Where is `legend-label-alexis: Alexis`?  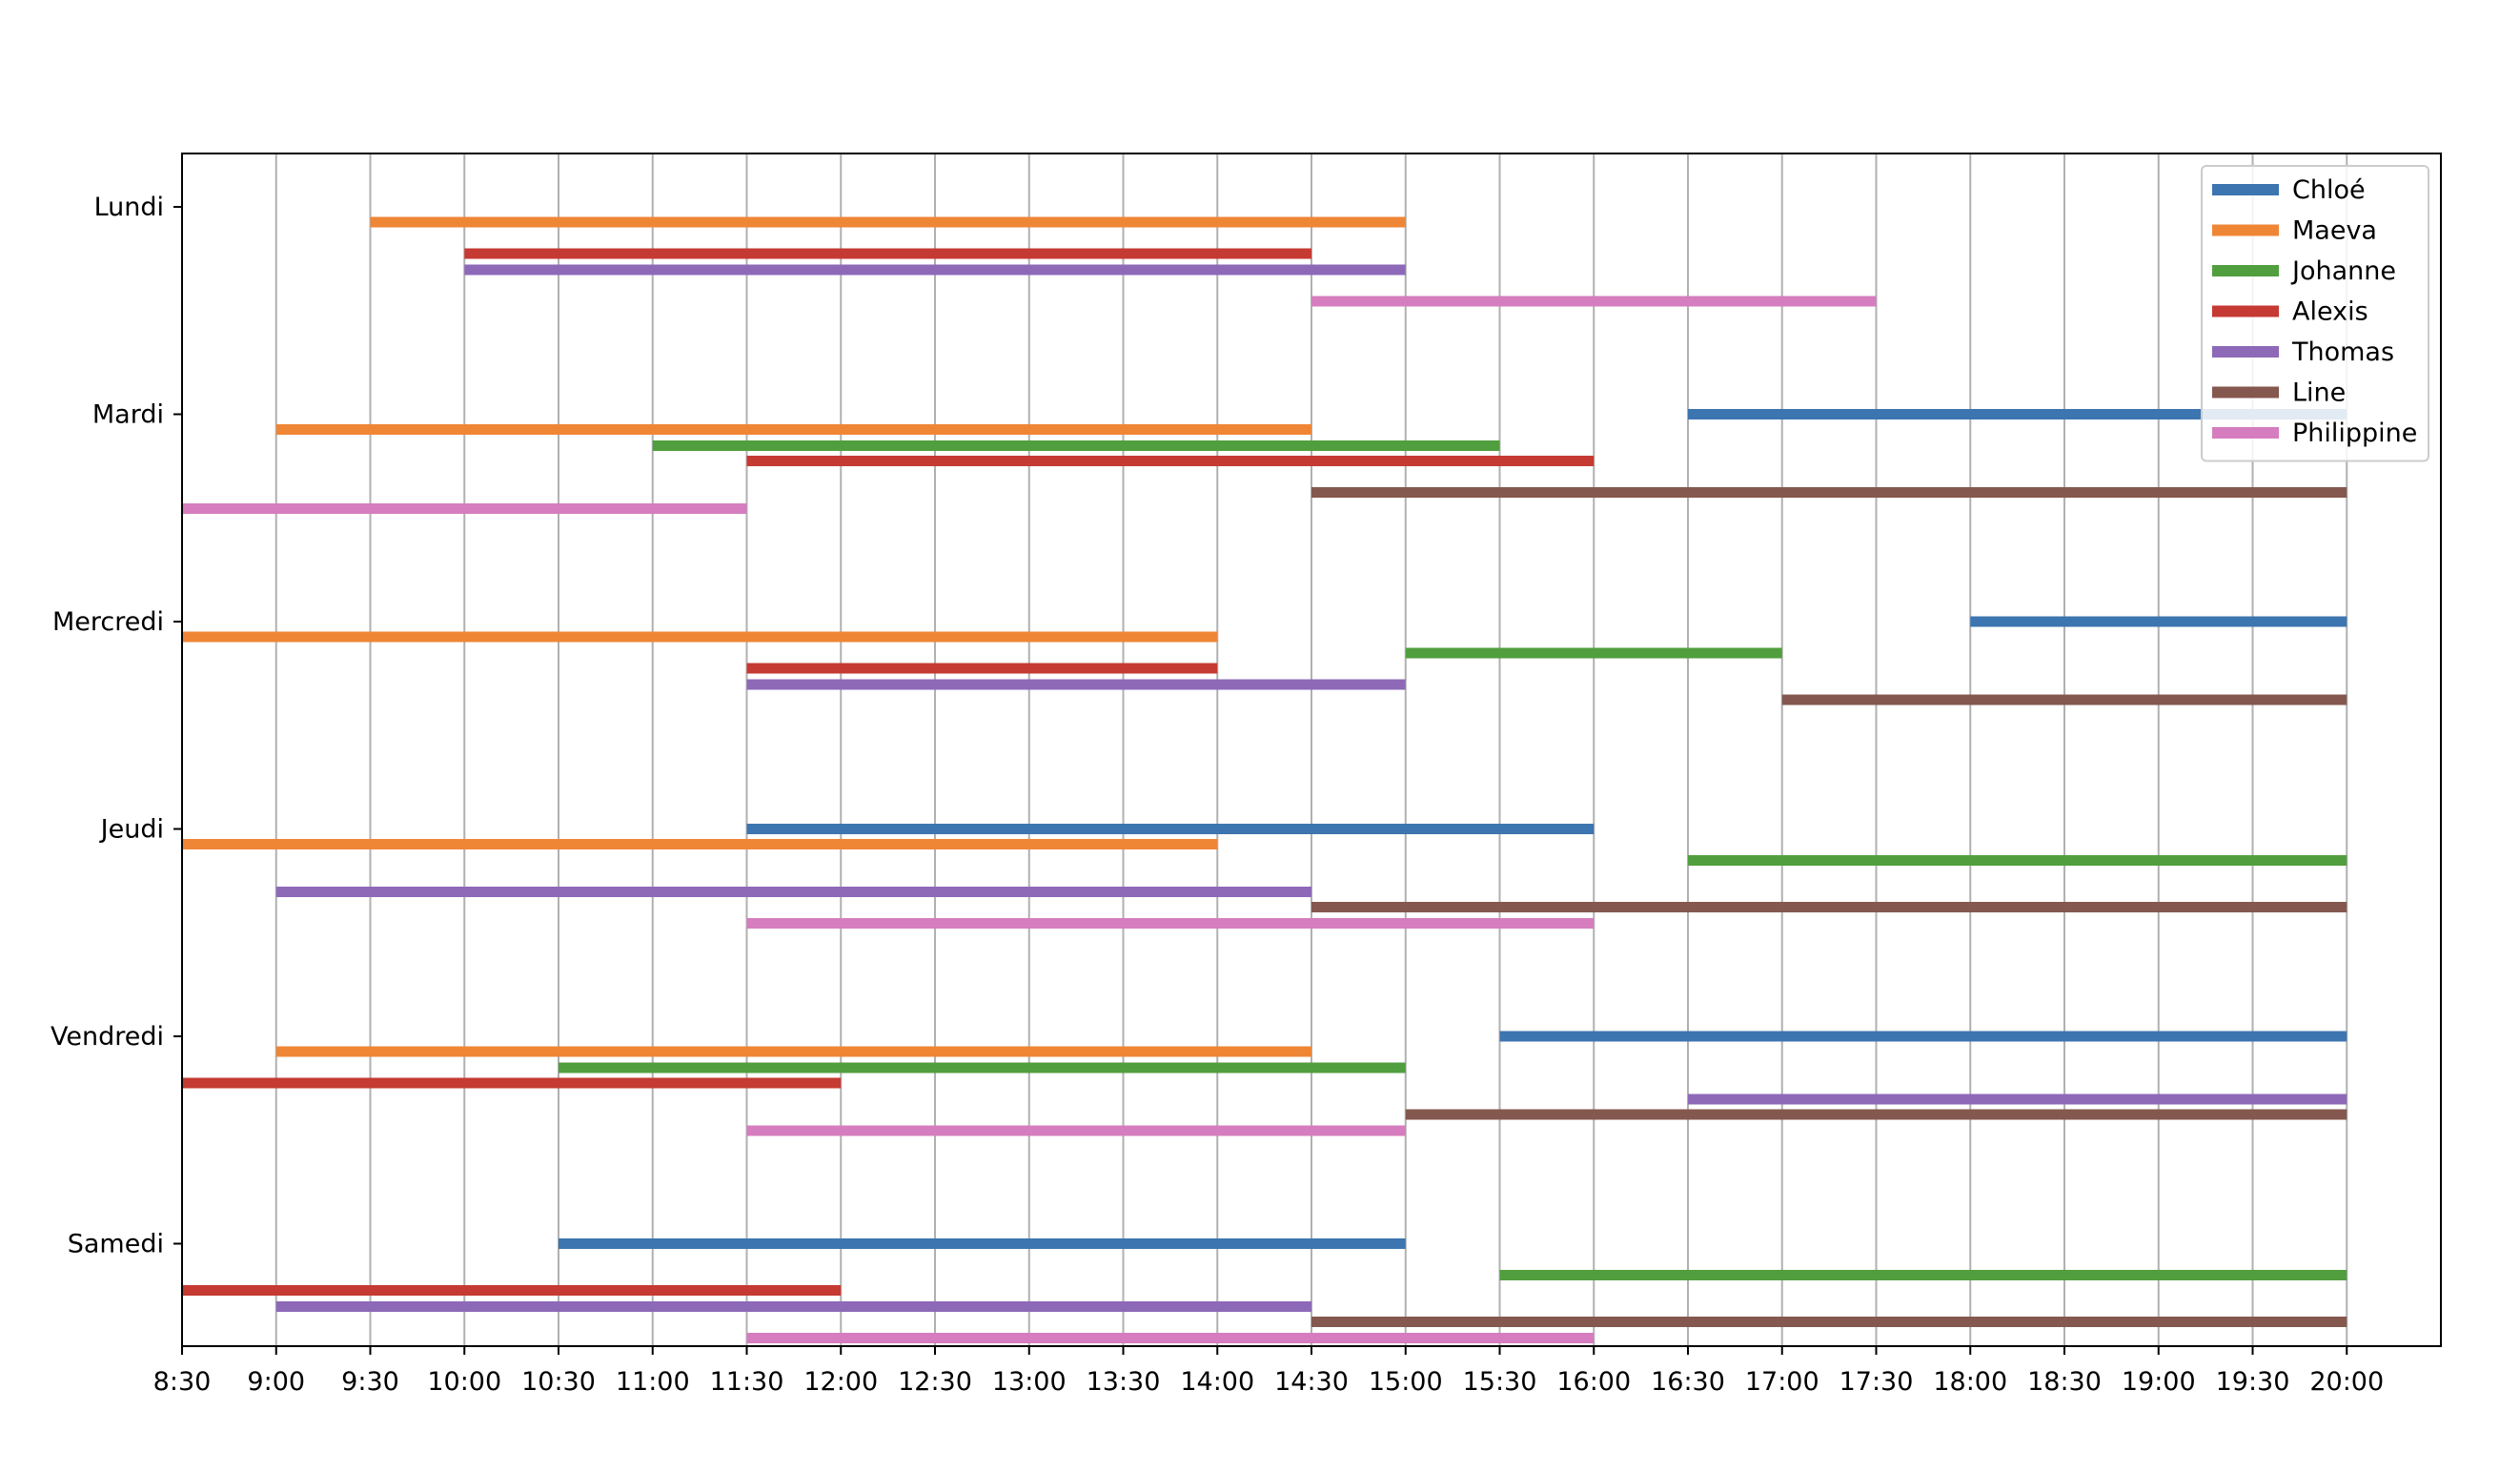
legend-label-alexis: Alexis is located at coordinates (2330, 312).